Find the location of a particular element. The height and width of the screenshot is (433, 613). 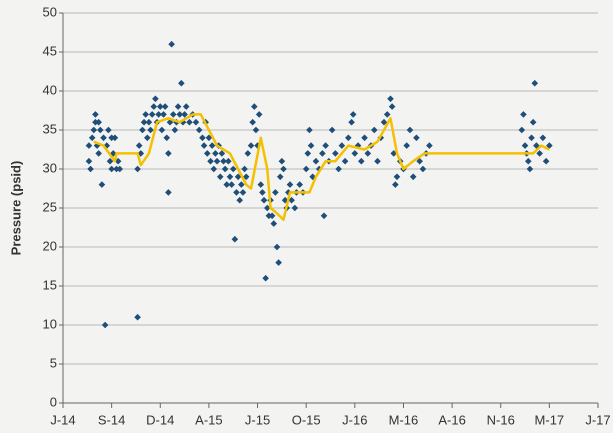

x-tick-label: A-16 is located at coordinates (451, 419).